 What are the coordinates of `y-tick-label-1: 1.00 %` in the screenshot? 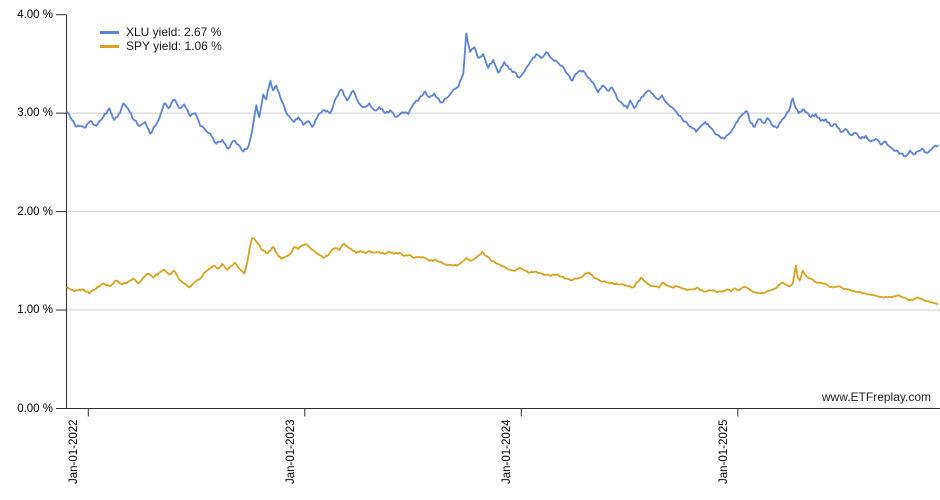 It's located at (35, 310).